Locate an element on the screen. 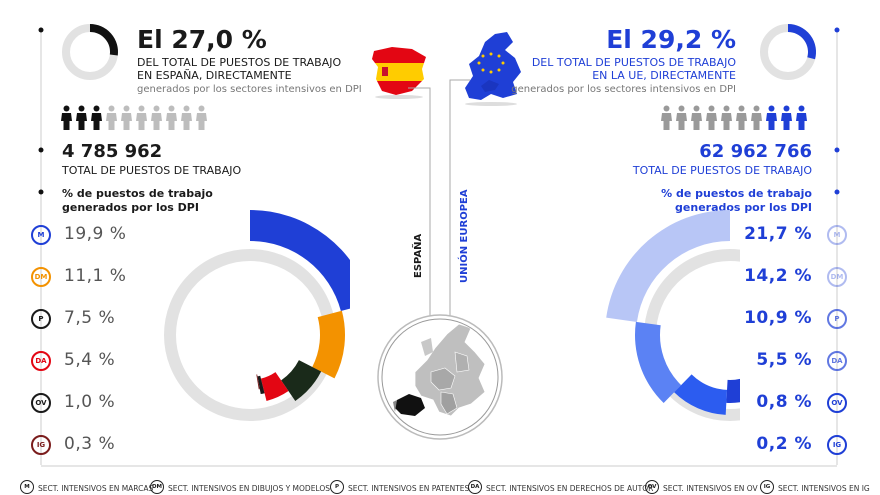 This screenshot has height=495, width=880. spain-total: 4 785 962 is located at coordinates (112, 151).